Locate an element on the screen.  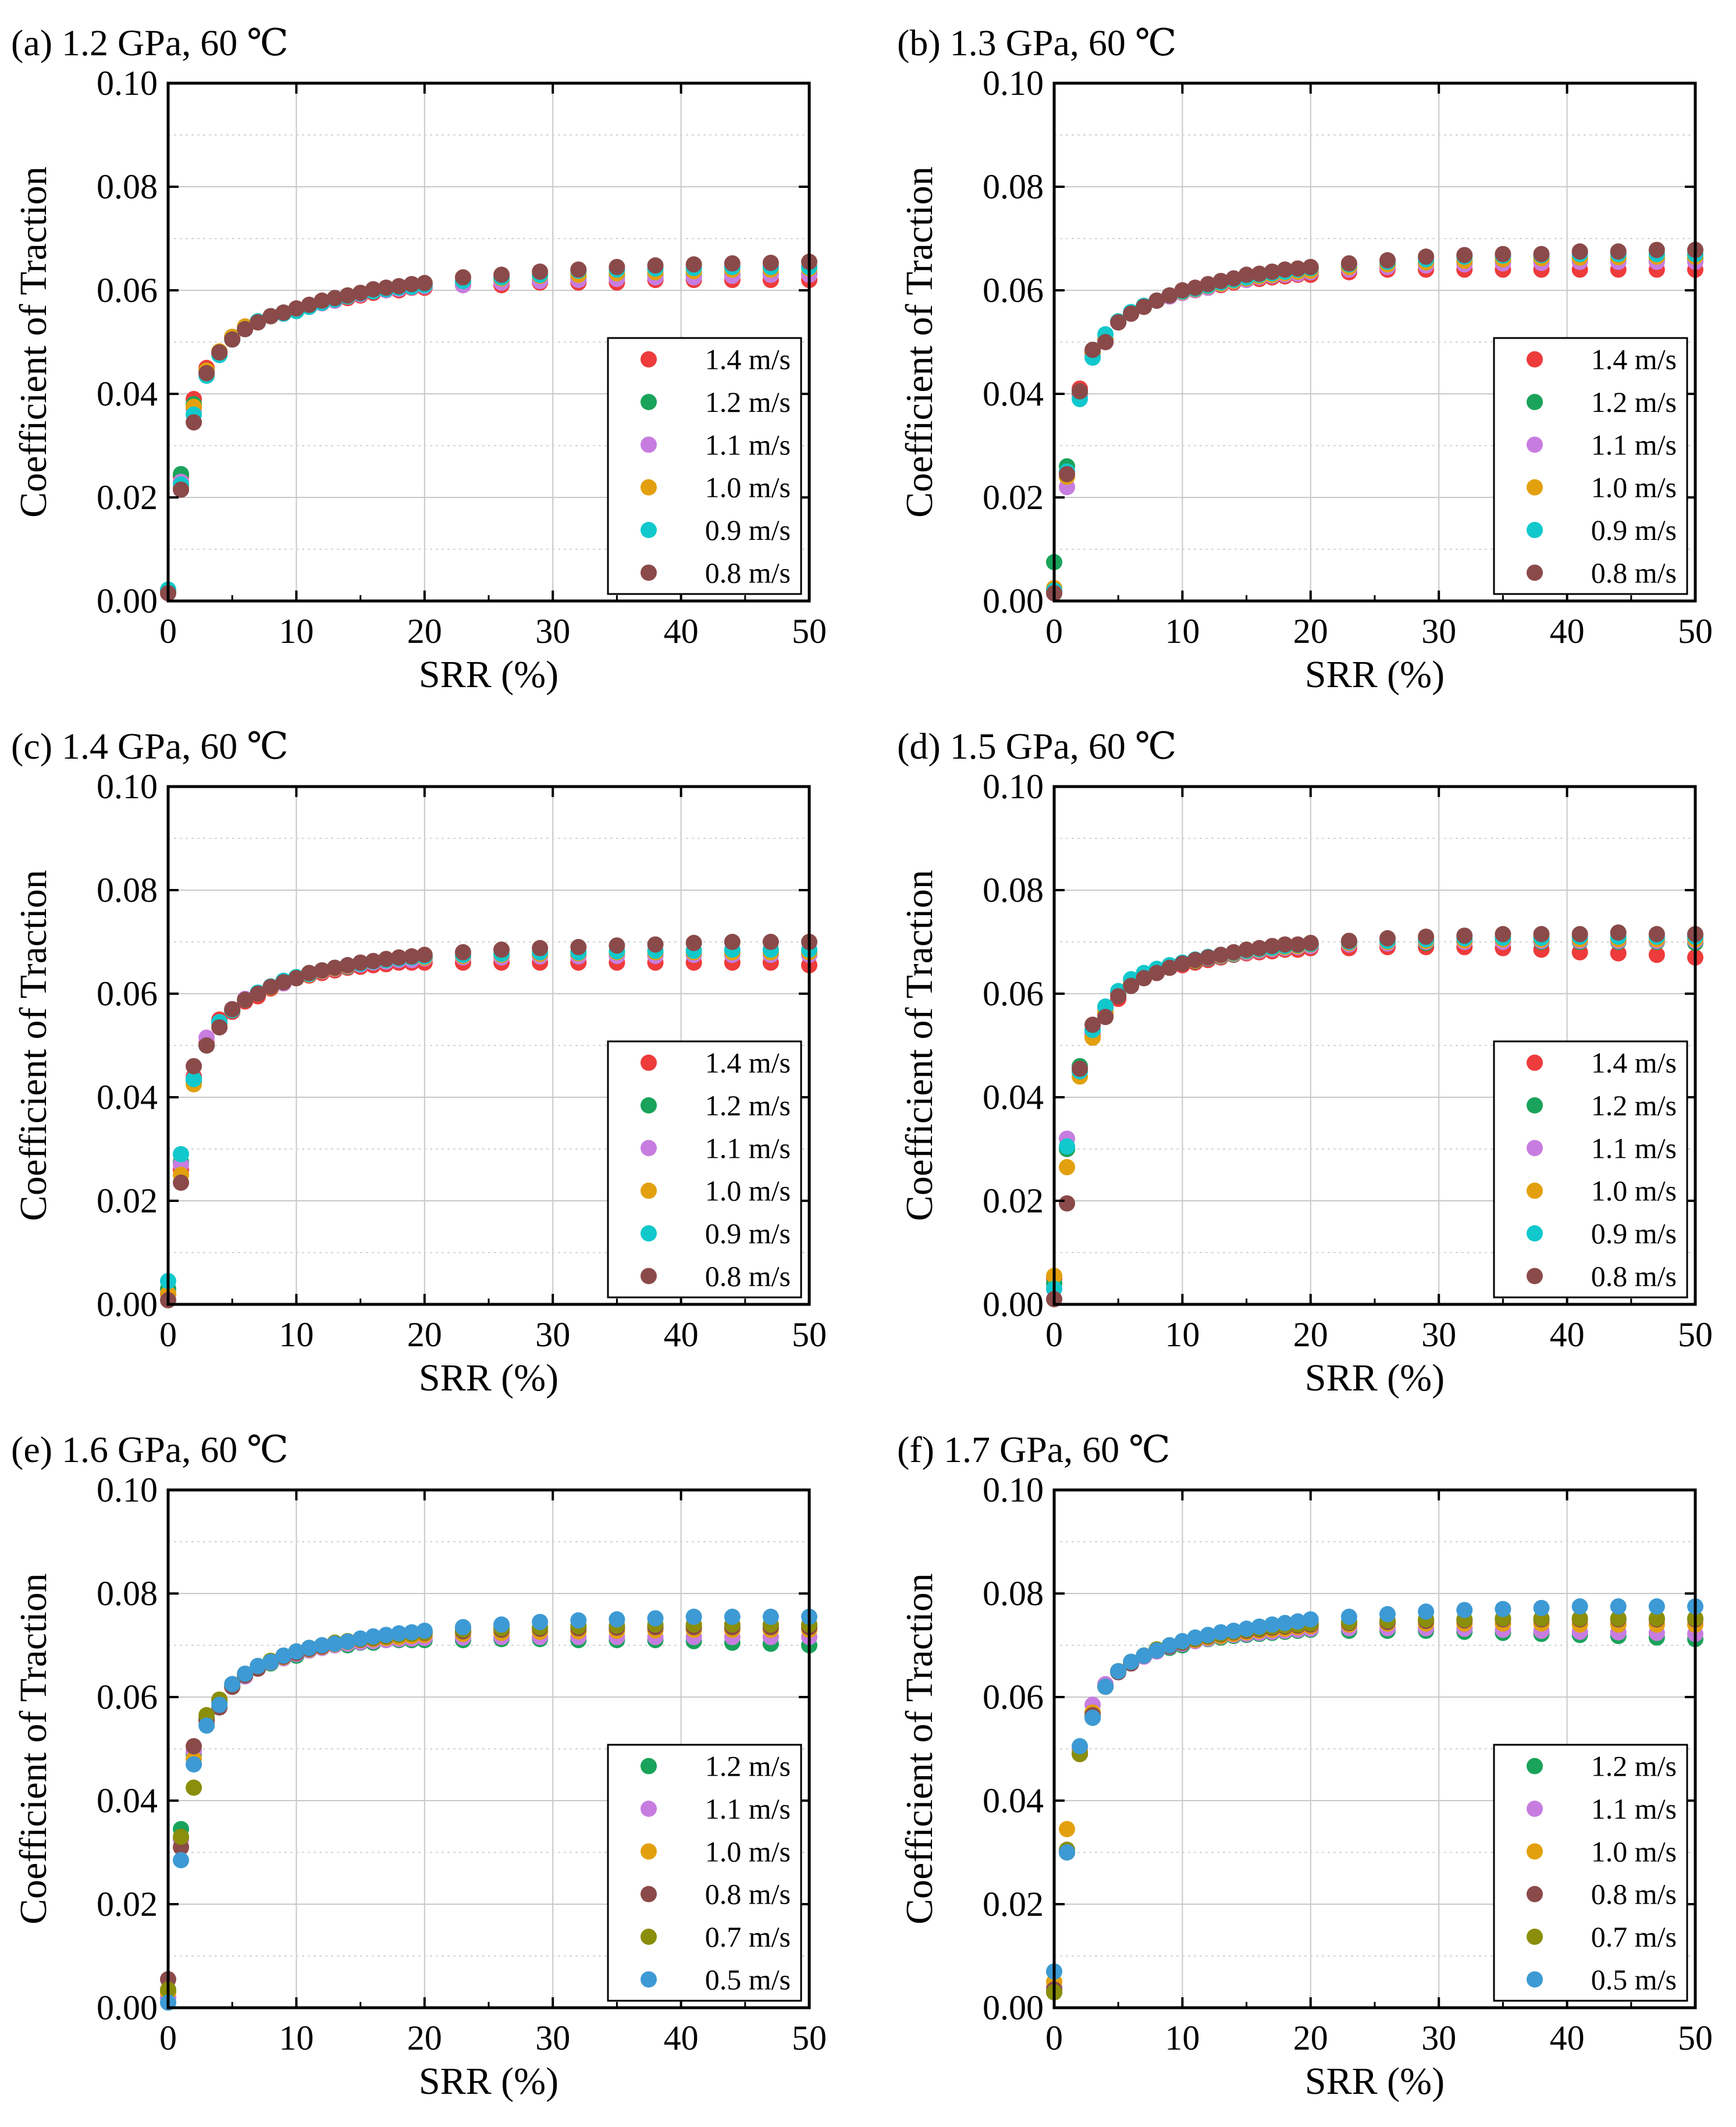
chart-title: (a) 1.2 GPa, 60 ℃ is located at coordinates (150, 42).